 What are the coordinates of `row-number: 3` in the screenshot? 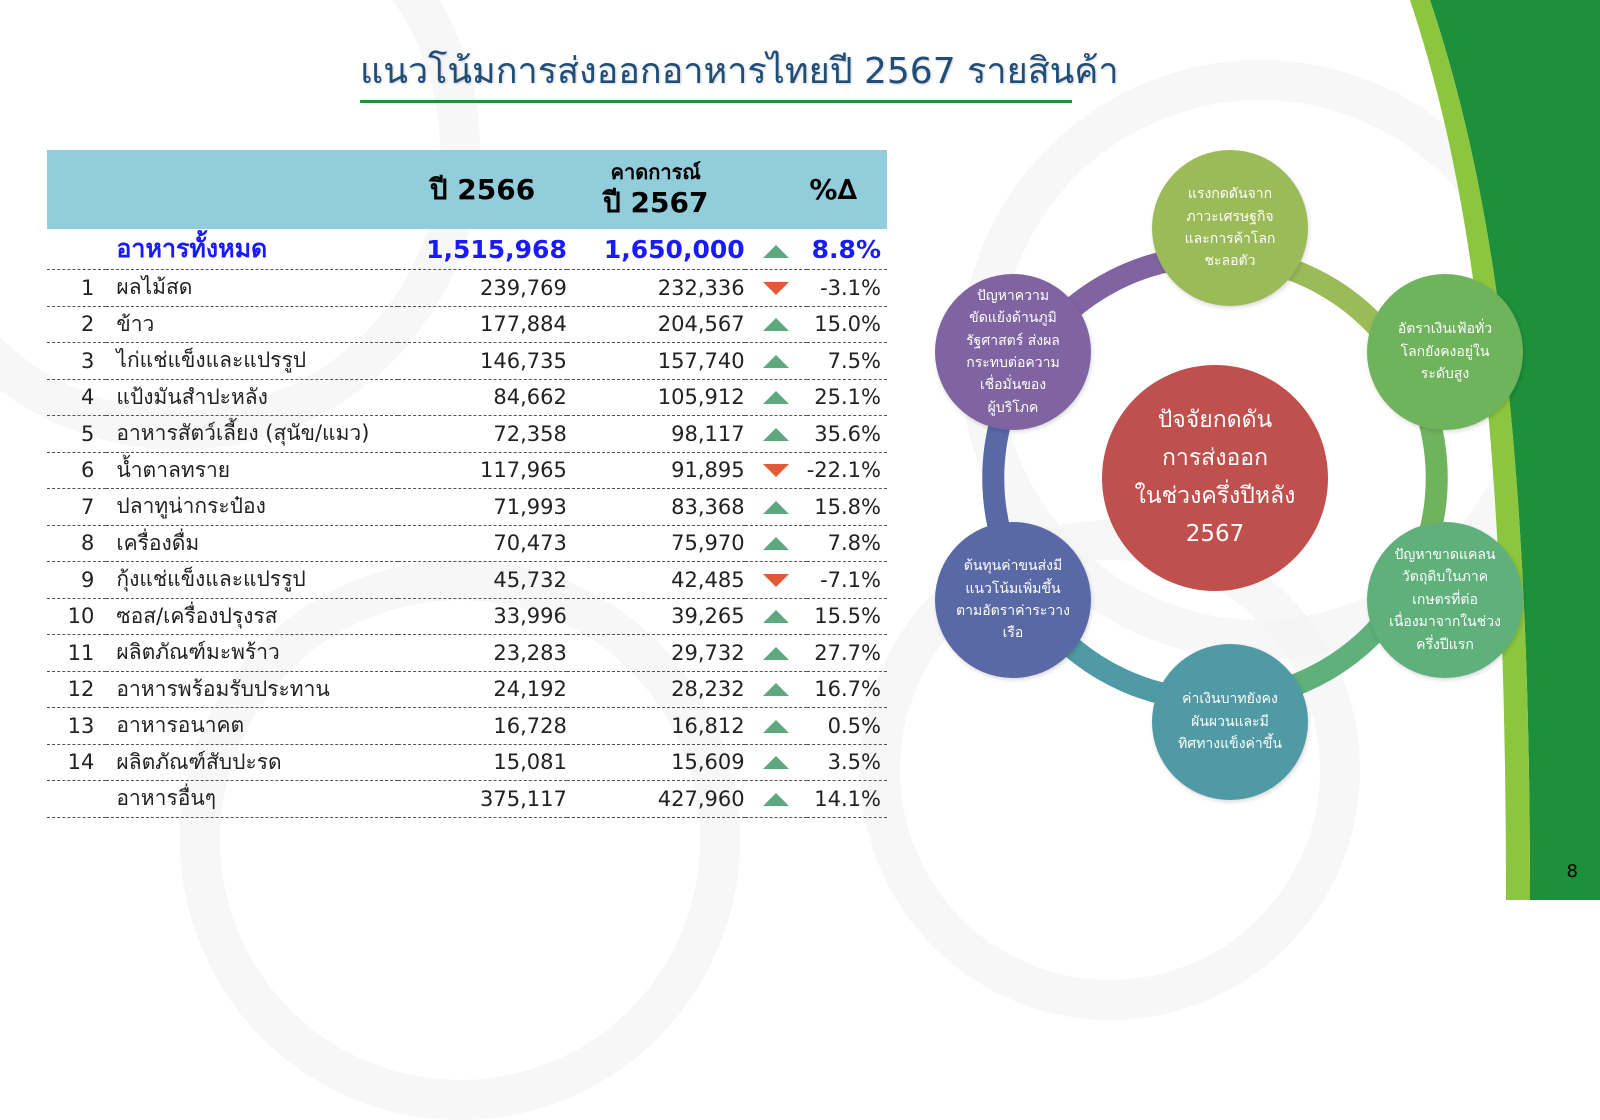 It's located at (77, 361).